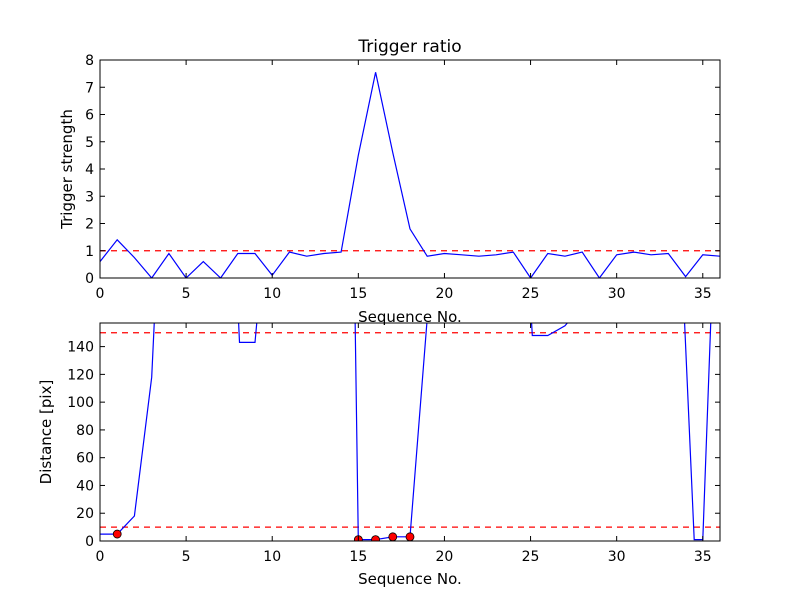 This screenshot has width=800, height=600. Describe the element at coordinates (89, 116) in the screenshot. I see `y-tick-label: 6` at that location.